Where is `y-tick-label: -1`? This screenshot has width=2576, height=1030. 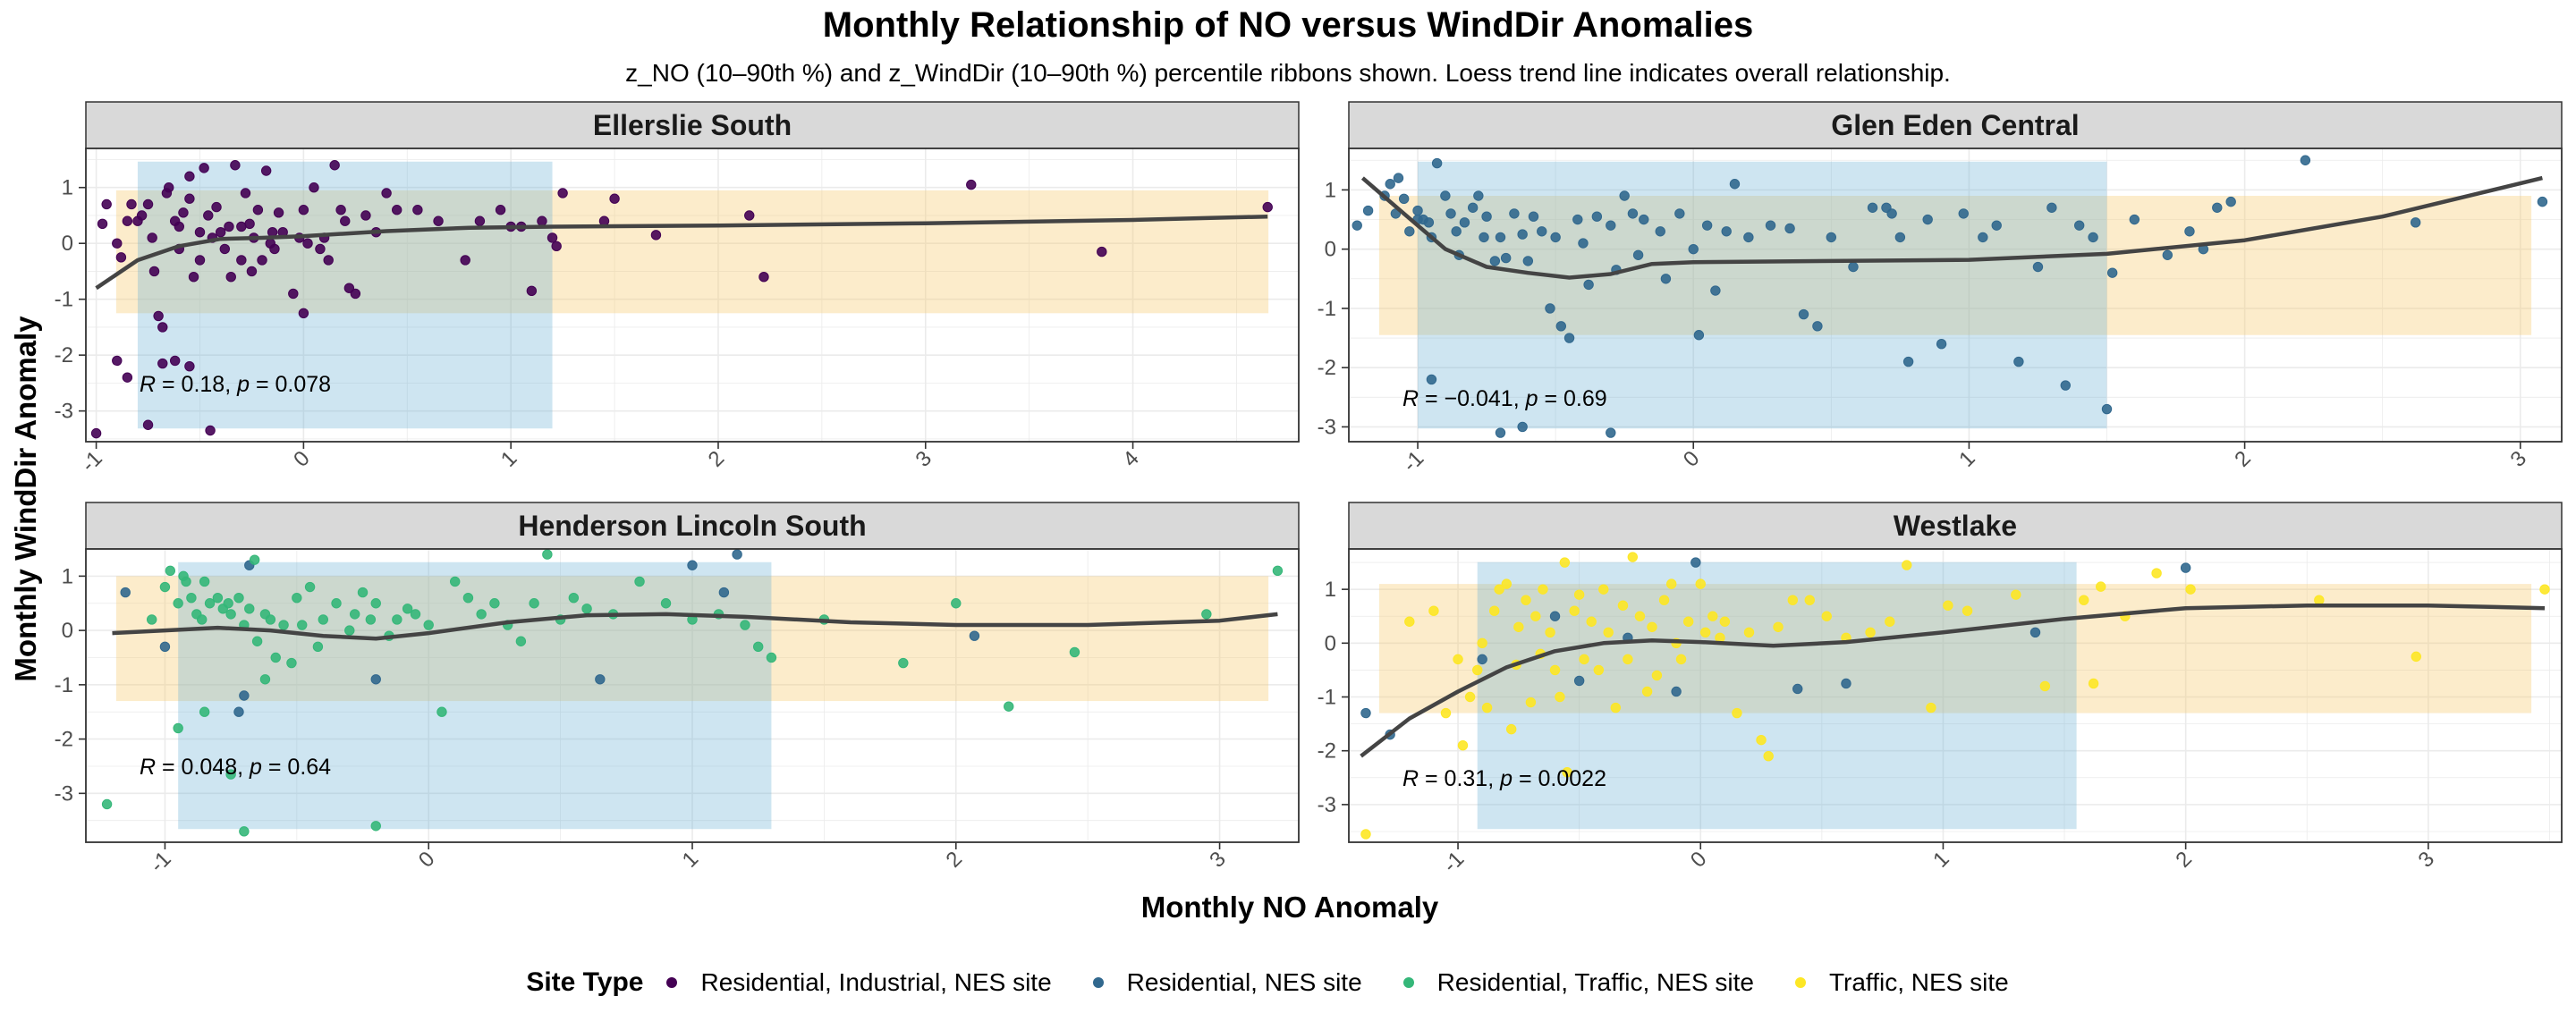 y-tick-label: -1 is located at coordinates (64, 685).